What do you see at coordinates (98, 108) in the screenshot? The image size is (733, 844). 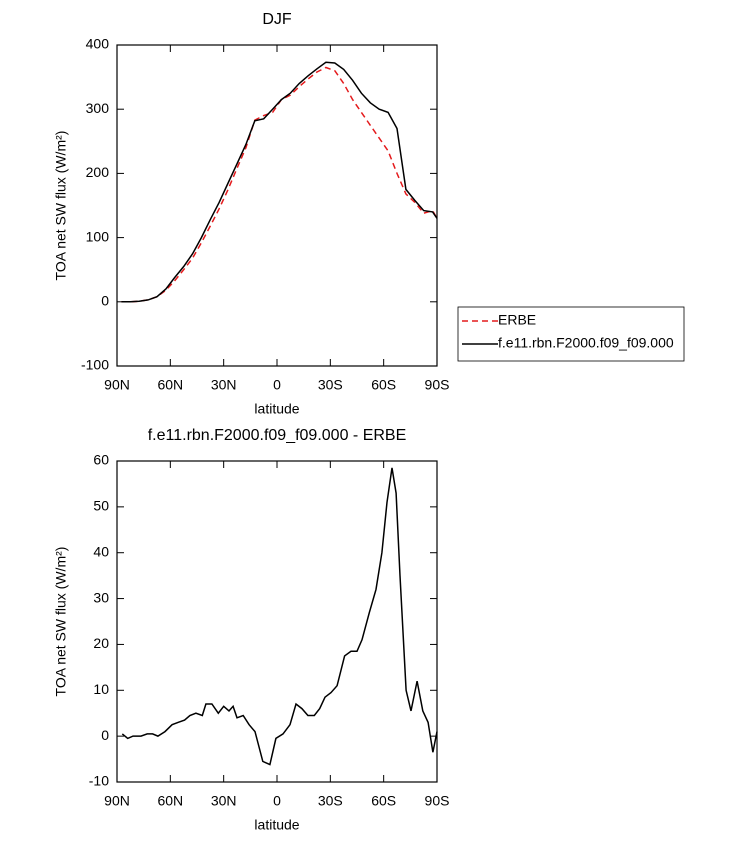 I see `y-tick-label: 300` at bounding box center [98, 108].